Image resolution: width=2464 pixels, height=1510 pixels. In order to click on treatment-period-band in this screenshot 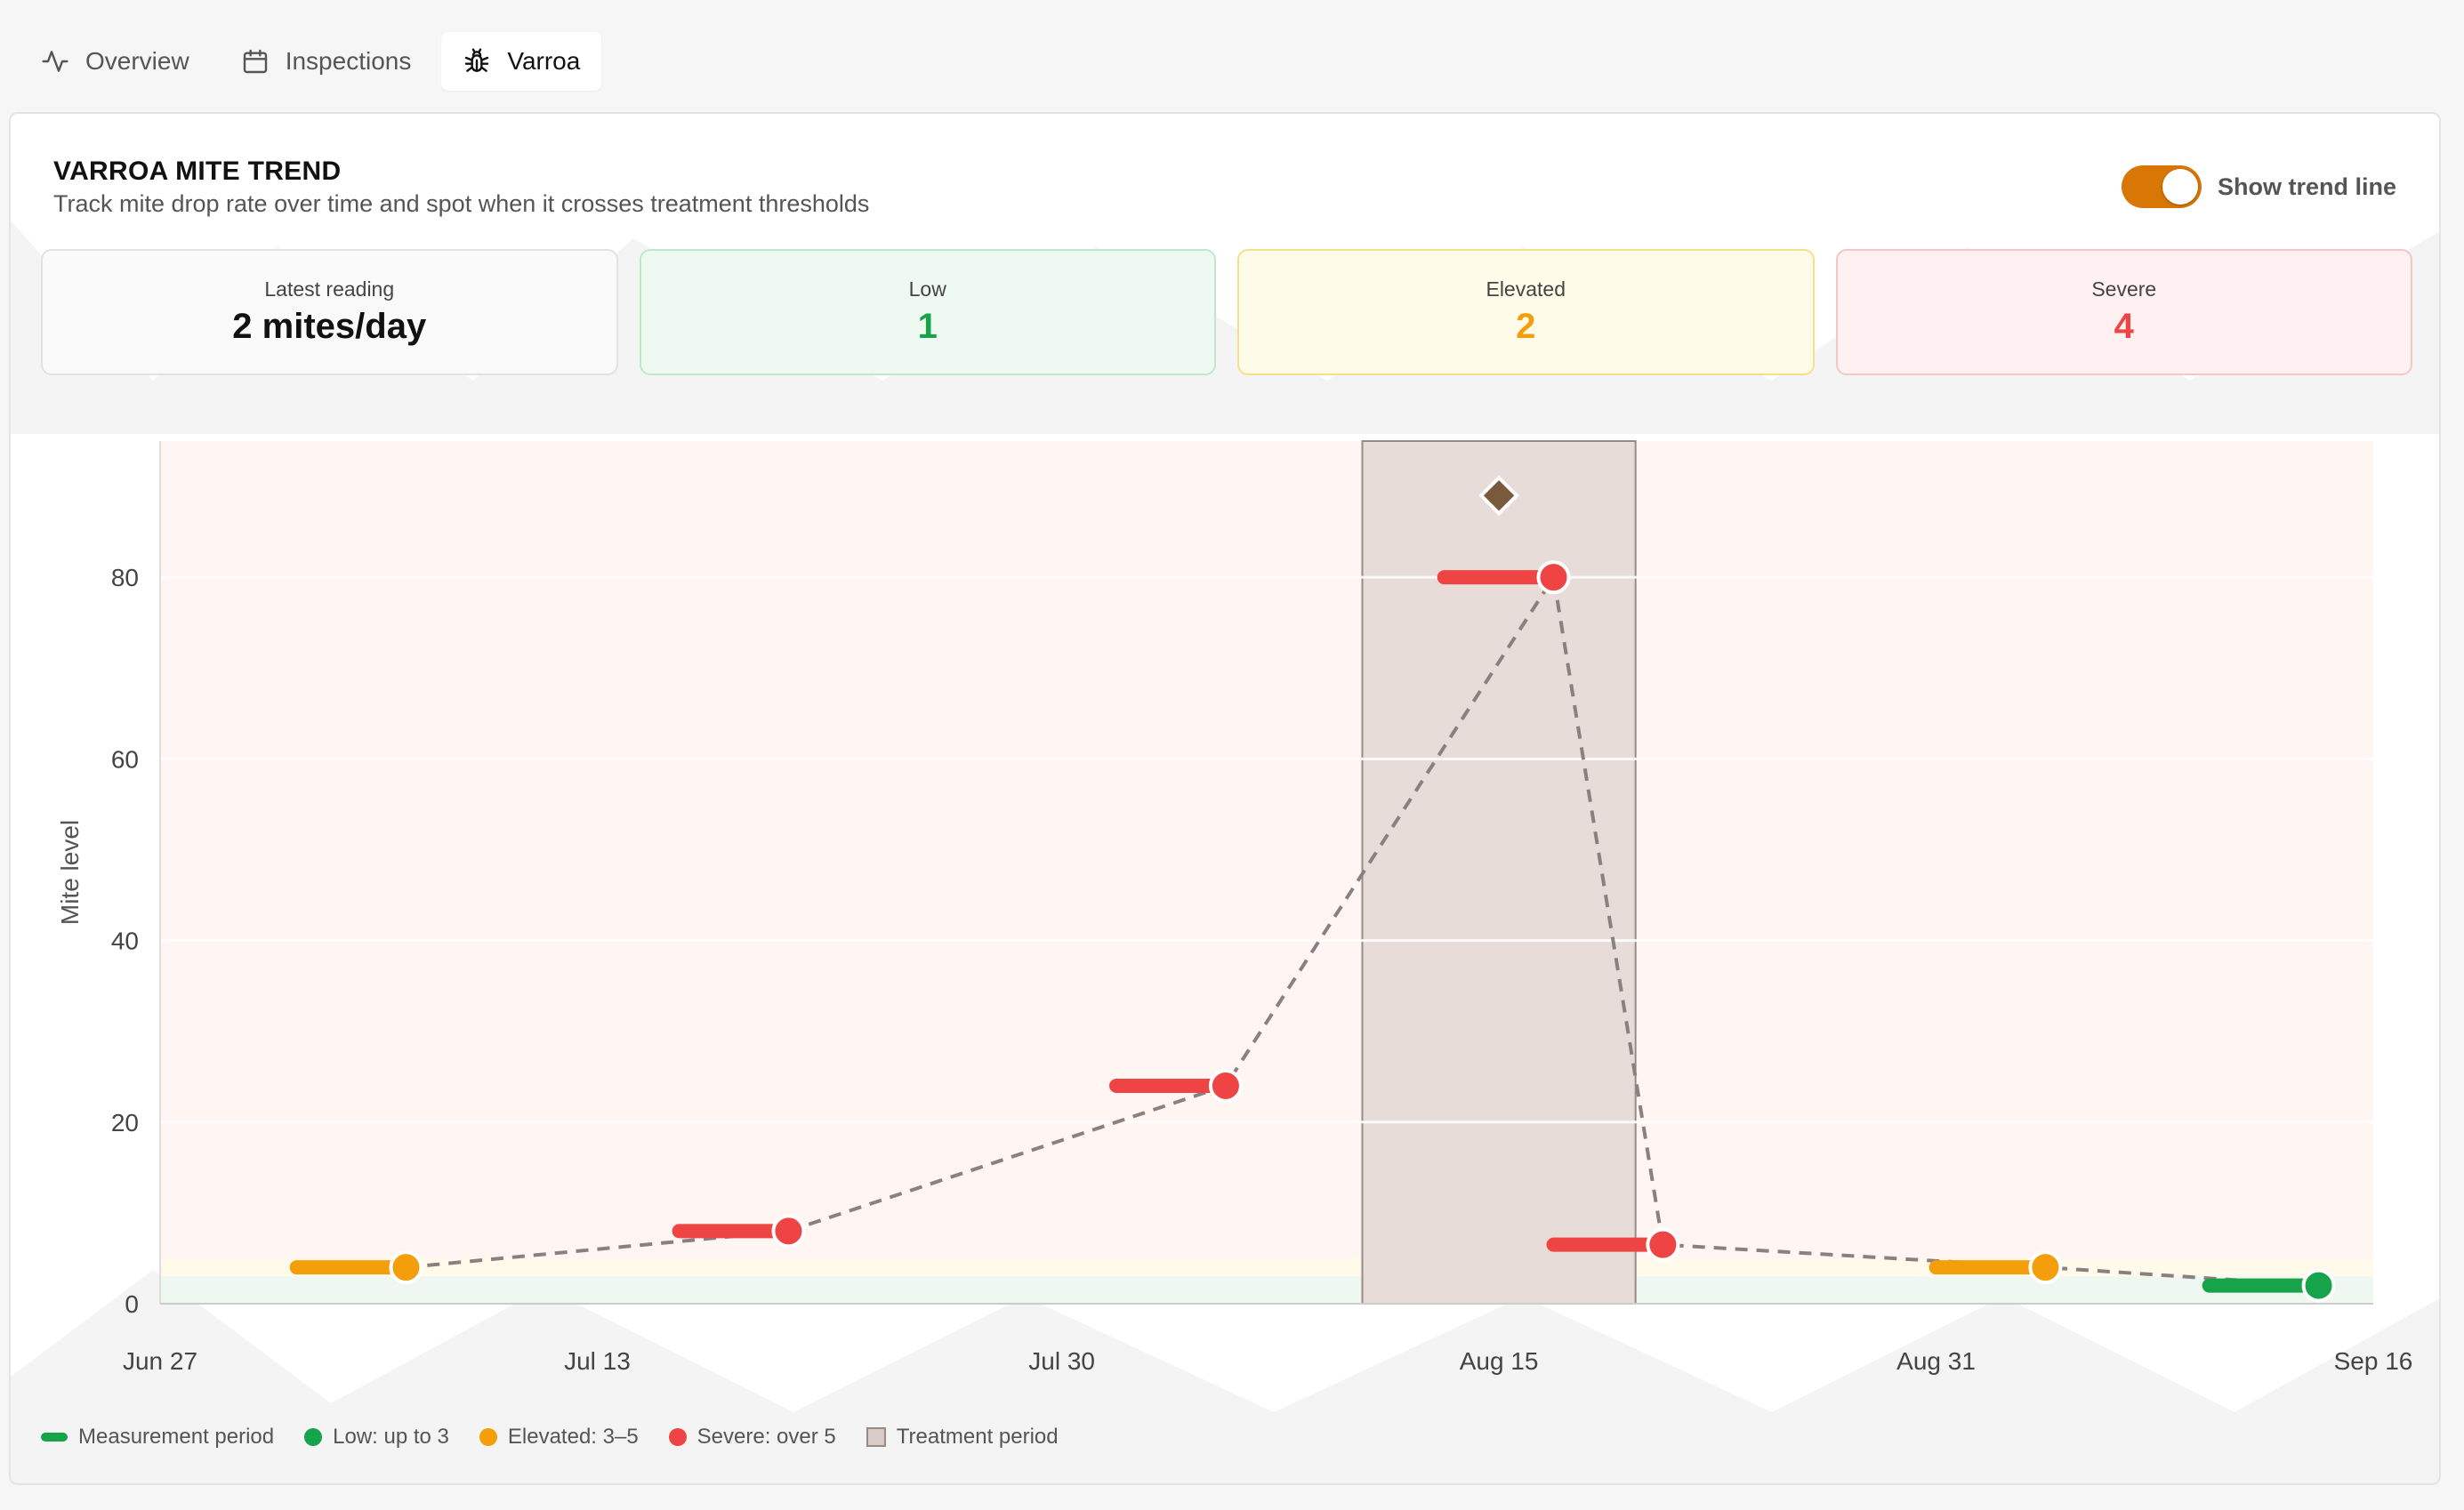, I will do `click(1499, 872)`.